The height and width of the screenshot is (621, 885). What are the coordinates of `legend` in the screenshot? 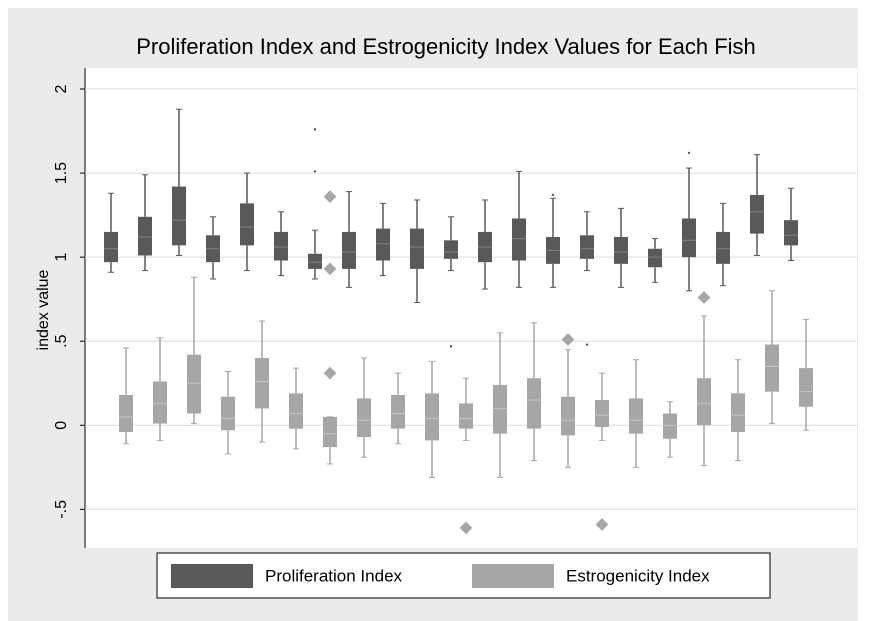 It's located at (463, 575).